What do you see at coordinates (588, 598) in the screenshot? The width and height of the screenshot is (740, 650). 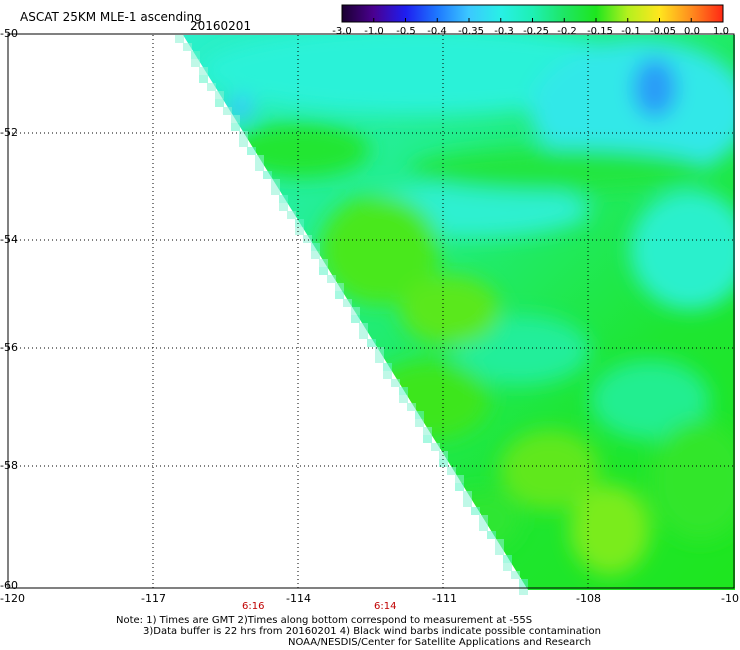 I see `lon-label: -108` at bounding box center [588, 598].